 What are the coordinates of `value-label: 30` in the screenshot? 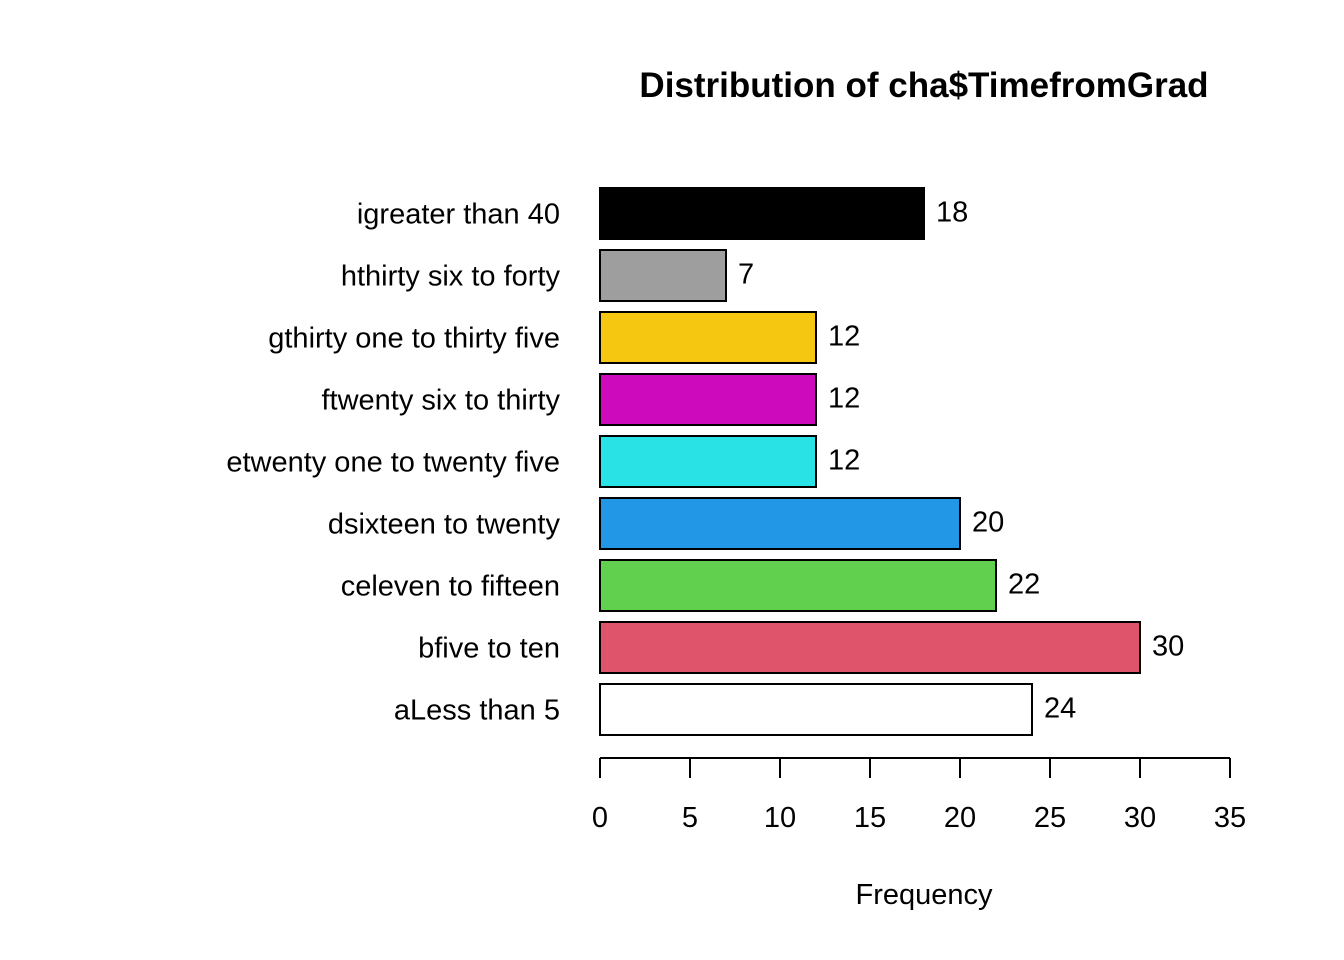 It's located at (1168, 647).